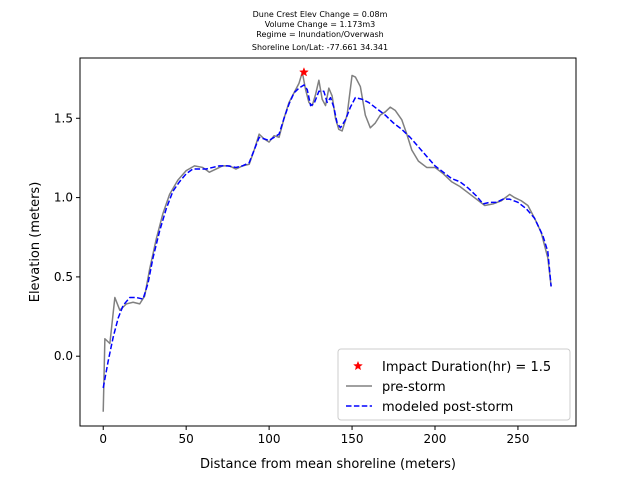 The width and height of the screenshot is (640, 484). Describe the element at coordinates (352, 439) in the screenshot. I see `x-tick-label: 150` at that location.